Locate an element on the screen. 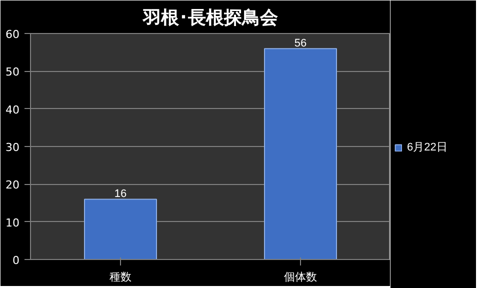 This screenshot has height=288, width=480. y-tick-label: 50 is located at coordinates (13, 72).